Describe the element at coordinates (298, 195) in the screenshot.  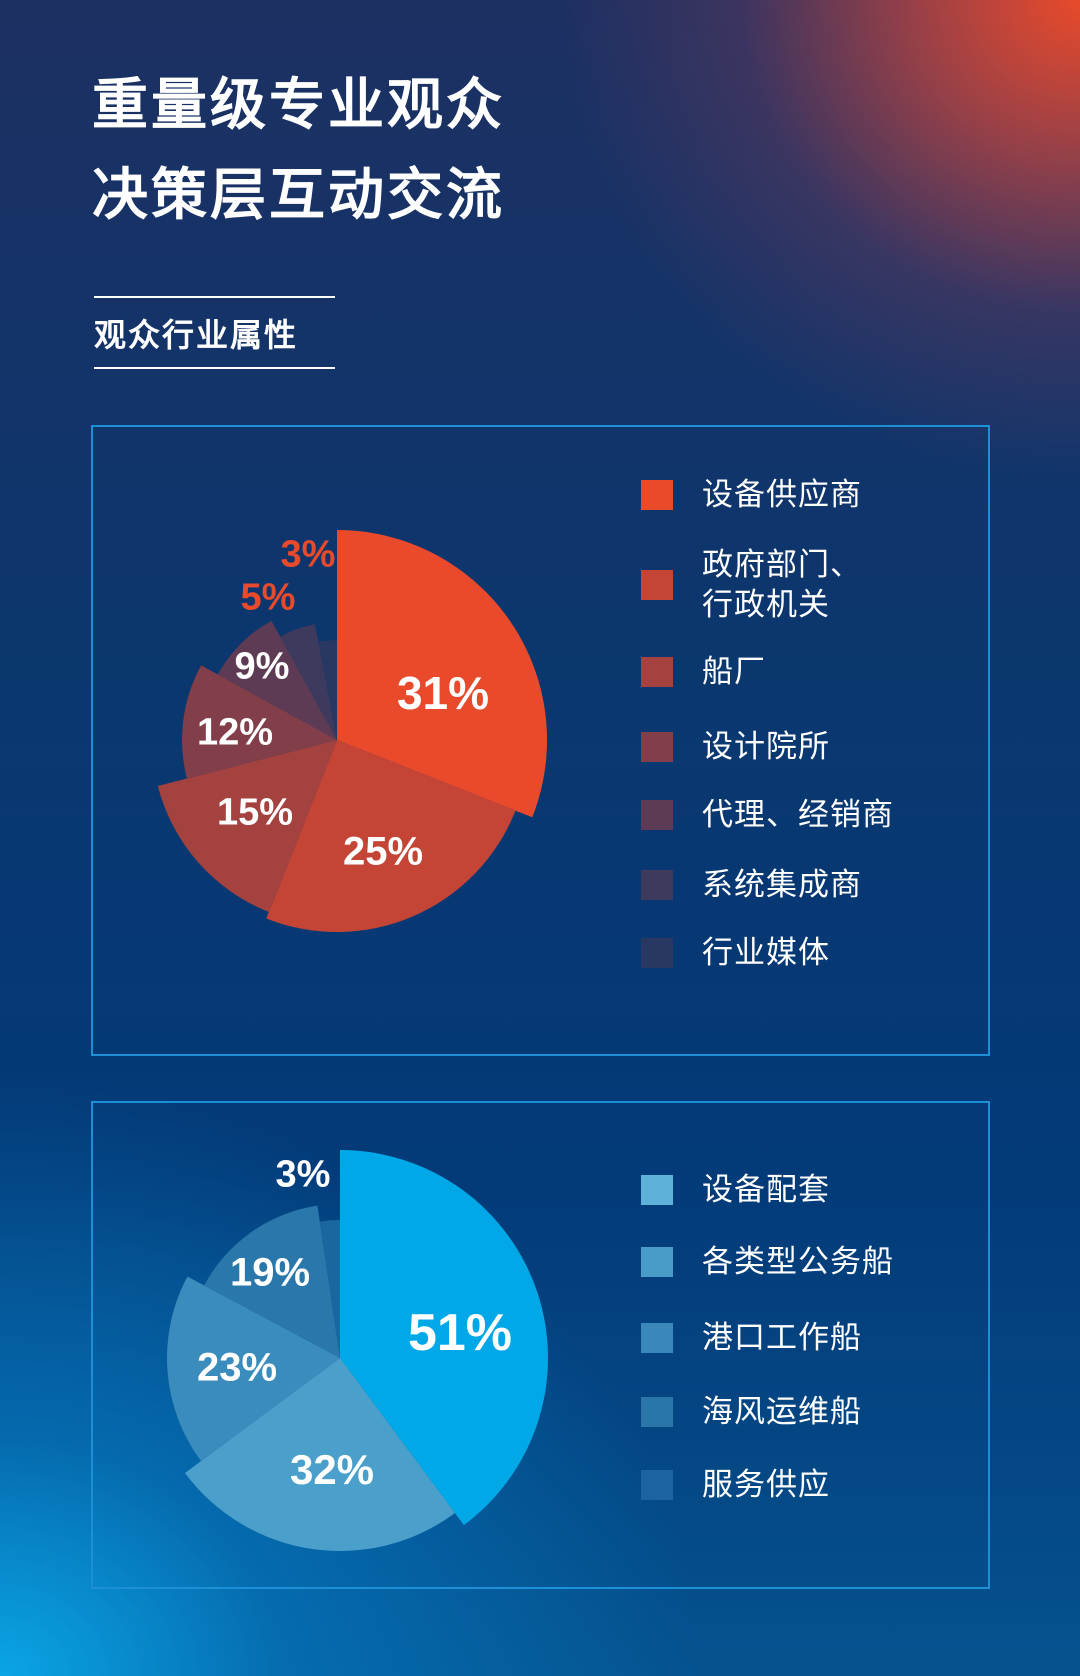
I see `headline-line-2: 决策层互动交流` at that location.